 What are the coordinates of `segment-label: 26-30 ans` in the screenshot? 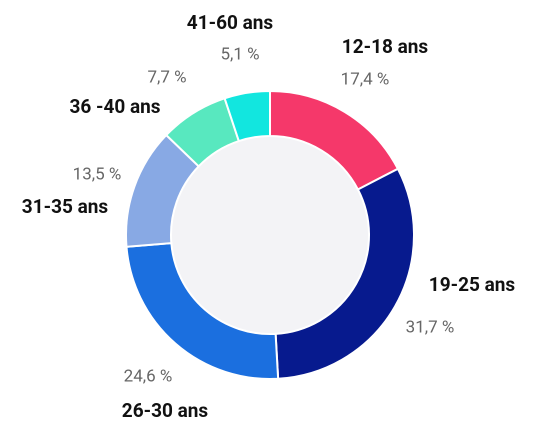 It's located at (165, 410).